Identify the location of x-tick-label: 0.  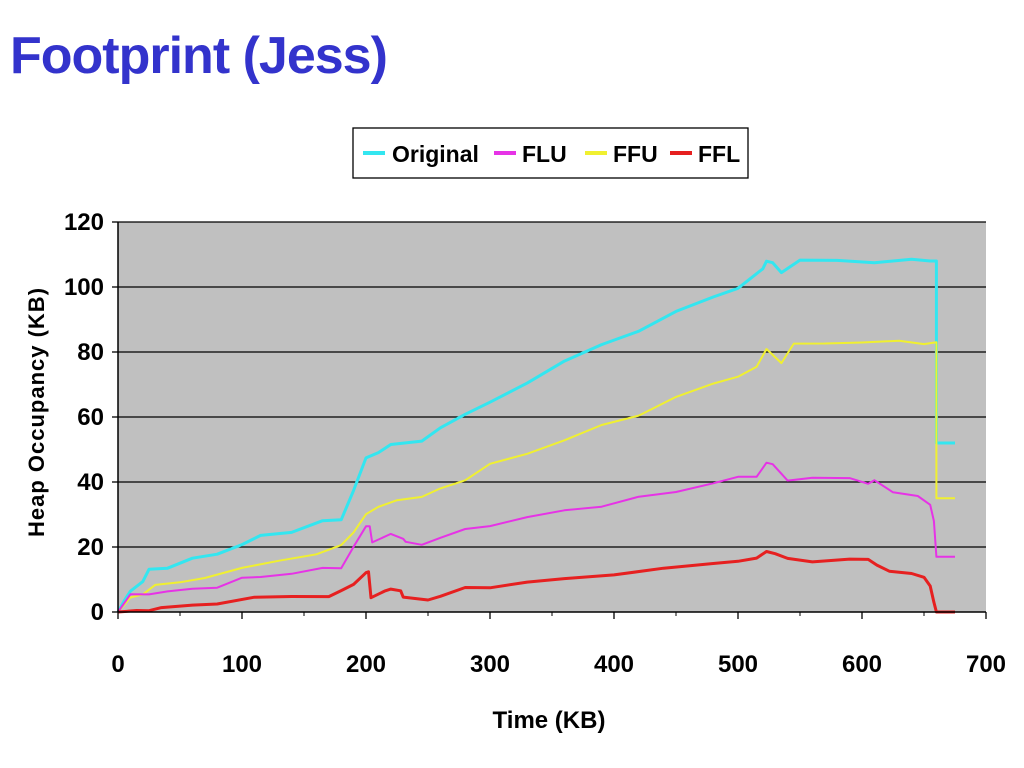
(117, 664).